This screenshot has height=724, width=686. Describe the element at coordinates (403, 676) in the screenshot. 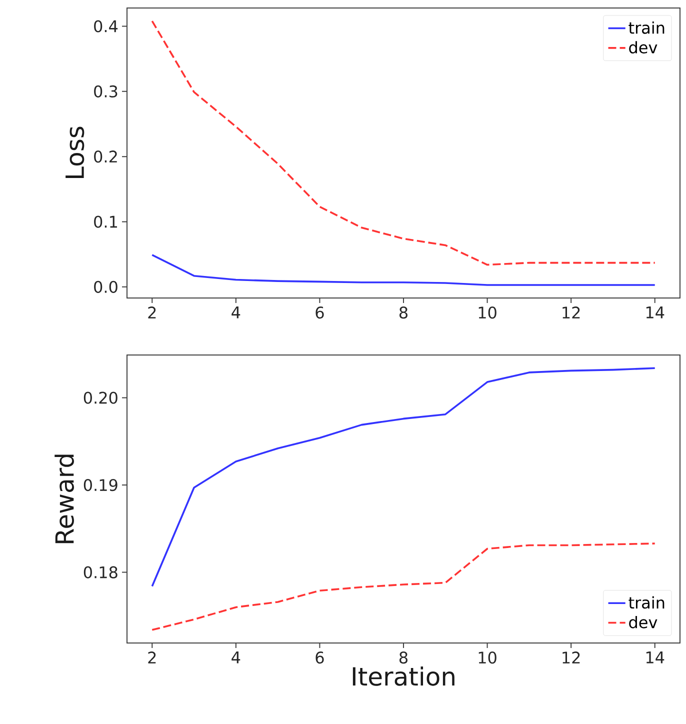

I see `x-axis-title: Iteration` at that location.